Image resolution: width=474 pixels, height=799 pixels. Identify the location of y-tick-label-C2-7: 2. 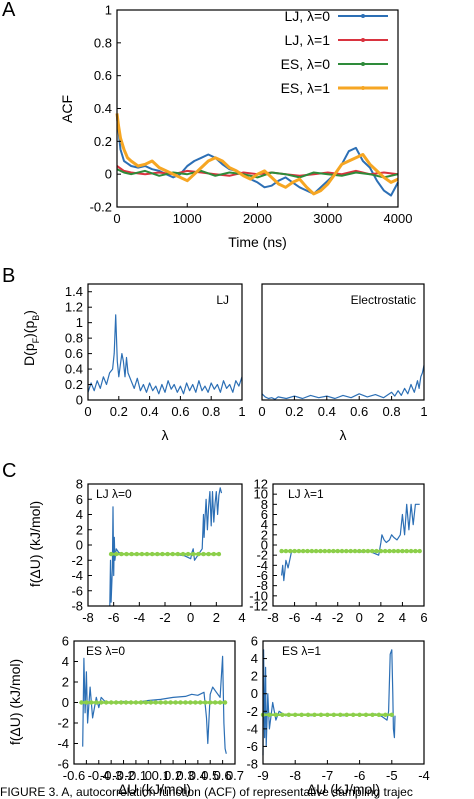
(264, 534).